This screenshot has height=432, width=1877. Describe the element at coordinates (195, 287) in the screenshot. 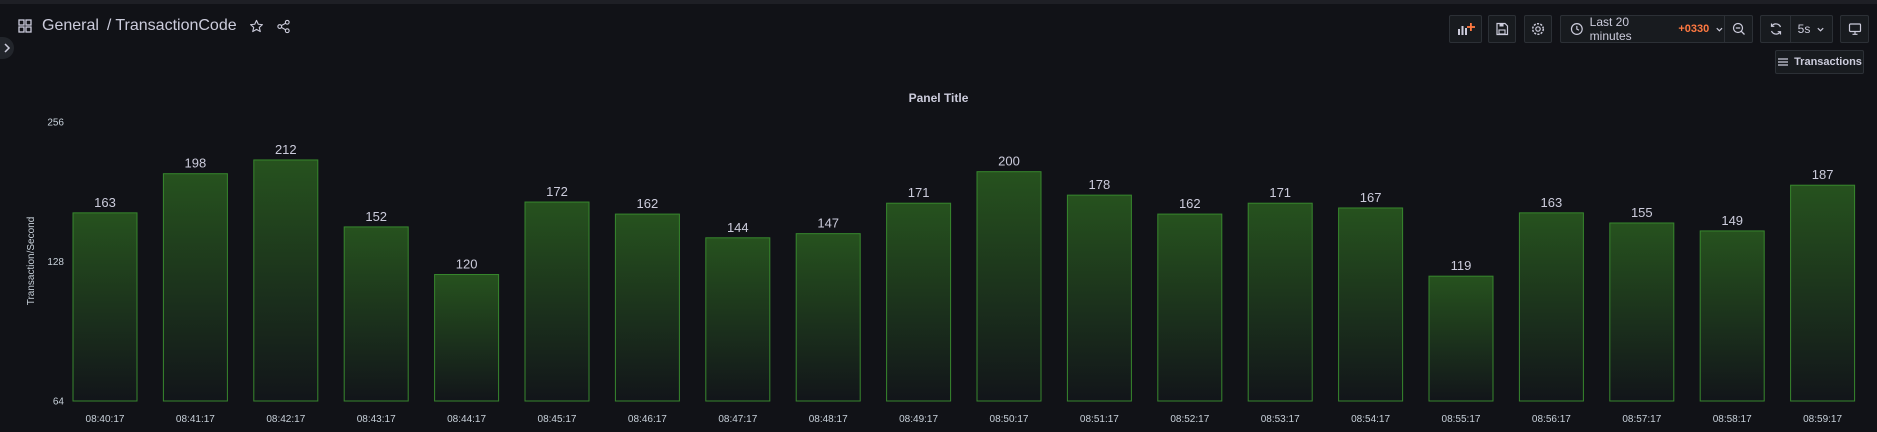

I see `bar-08:41:17` at that location.